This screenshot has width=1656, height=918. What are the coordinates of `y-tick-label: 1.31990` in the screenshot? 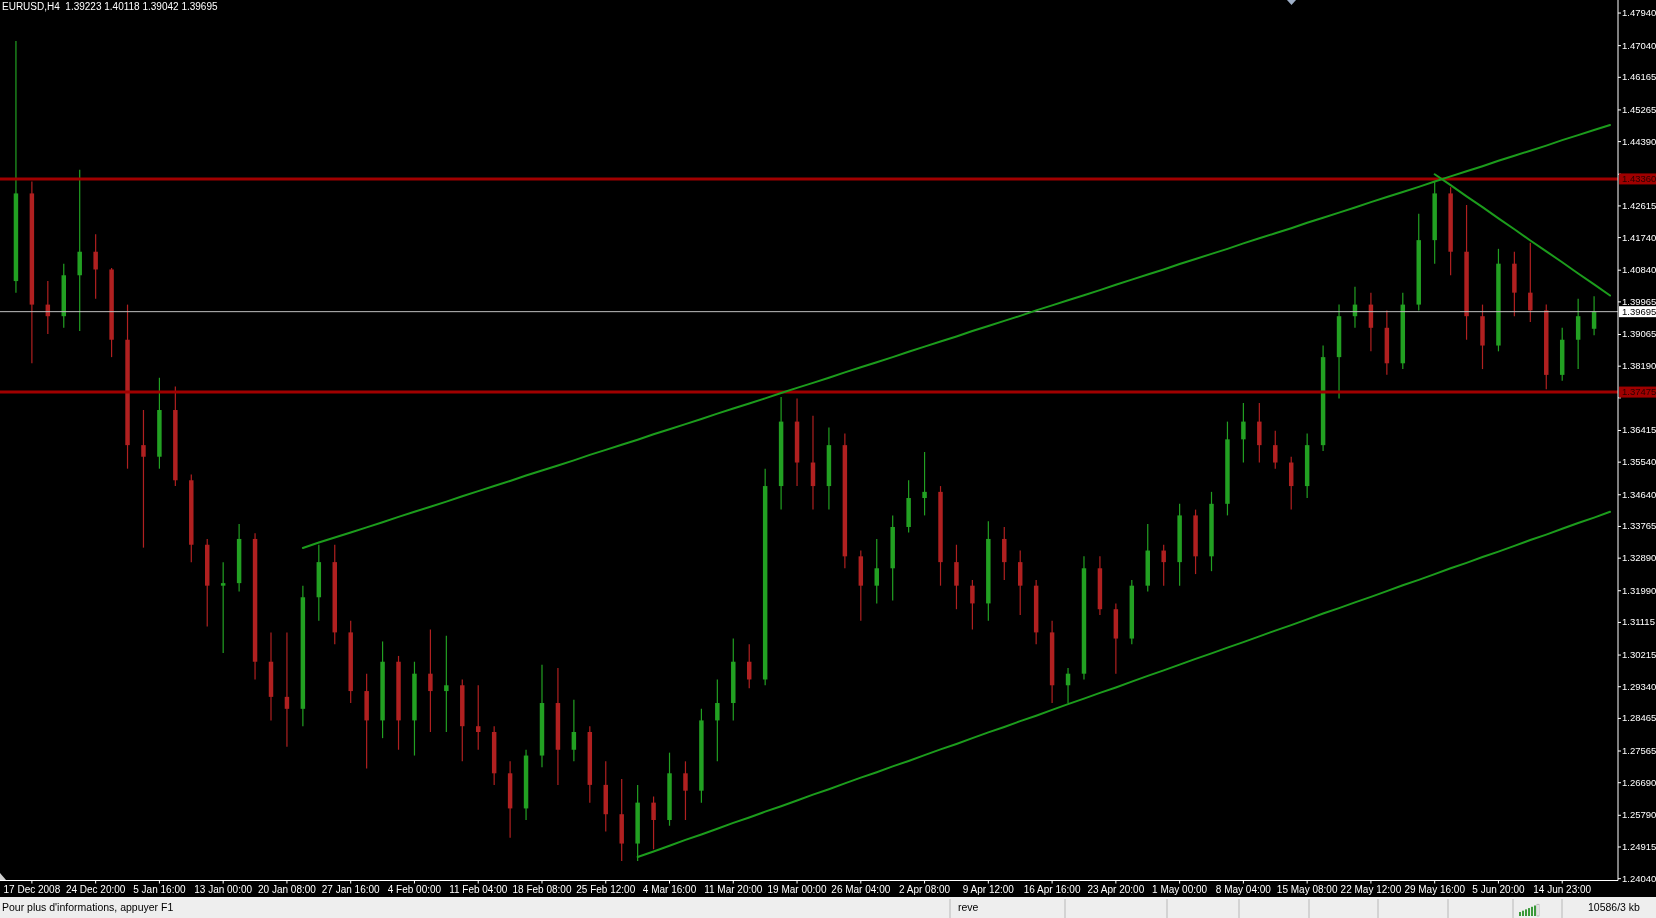 It's located at (1639, 590).